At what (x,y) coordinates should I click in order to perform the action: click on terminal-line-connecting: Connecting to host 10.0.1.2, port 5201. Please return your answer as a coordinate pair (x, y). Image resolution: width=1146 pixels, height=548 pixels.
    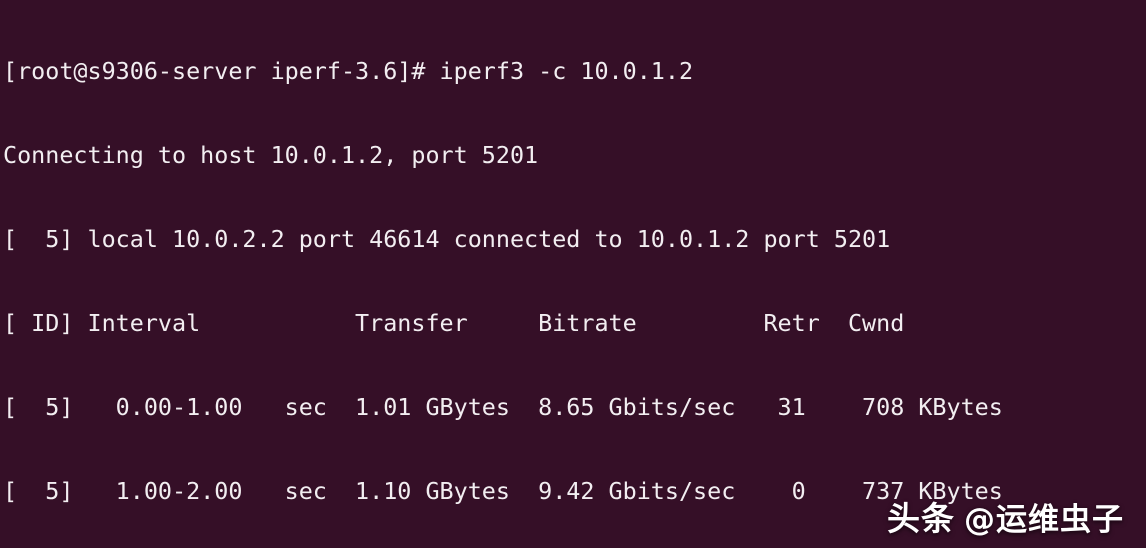
    Looking at the image, I should click on (271, 155).